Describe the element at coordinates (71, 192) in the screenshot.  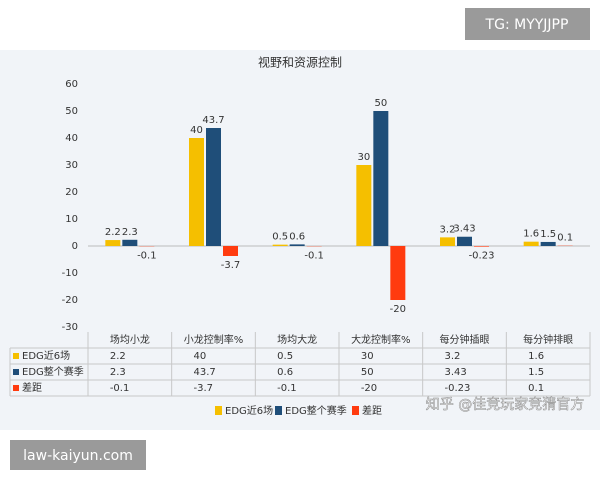
I see `y-tick-label: 20` at that location.